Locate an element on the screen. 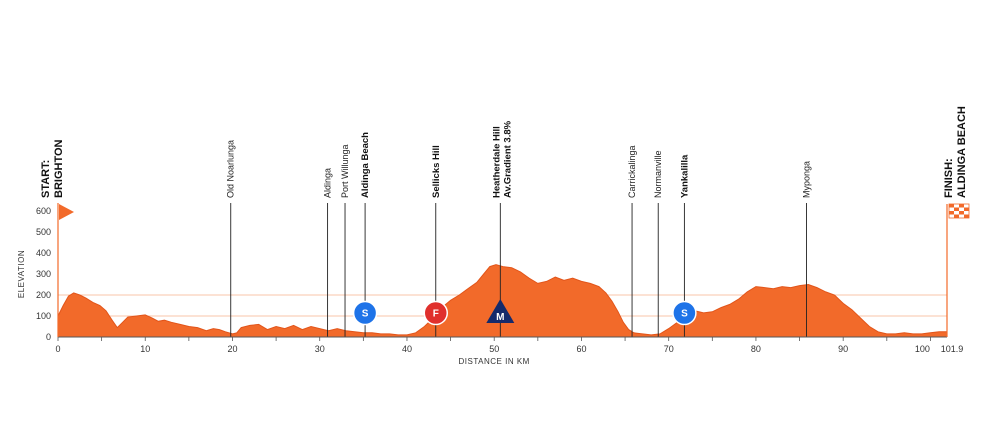  x-tick-label: 40 is located at coordinates (407, 349).